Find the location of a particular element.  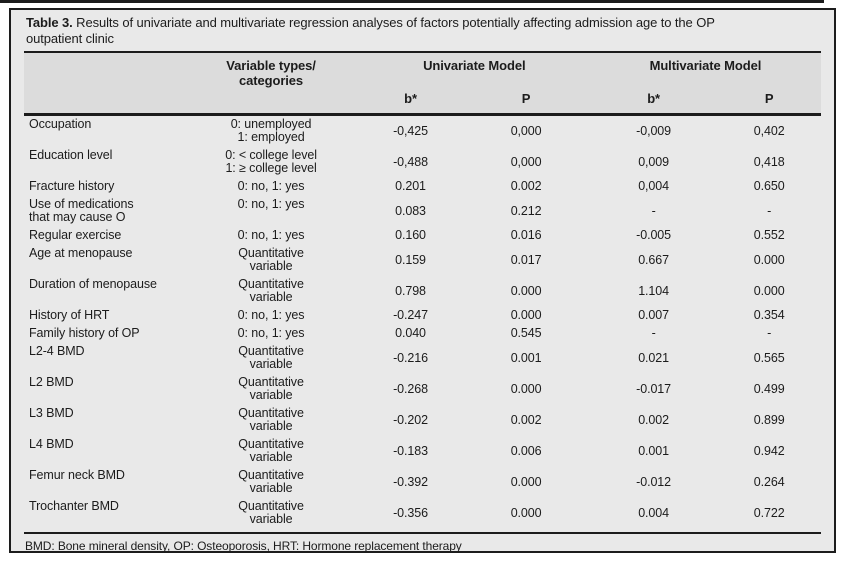

multivariate-p-cell: 0,418 is located at coordinates (769, 161).